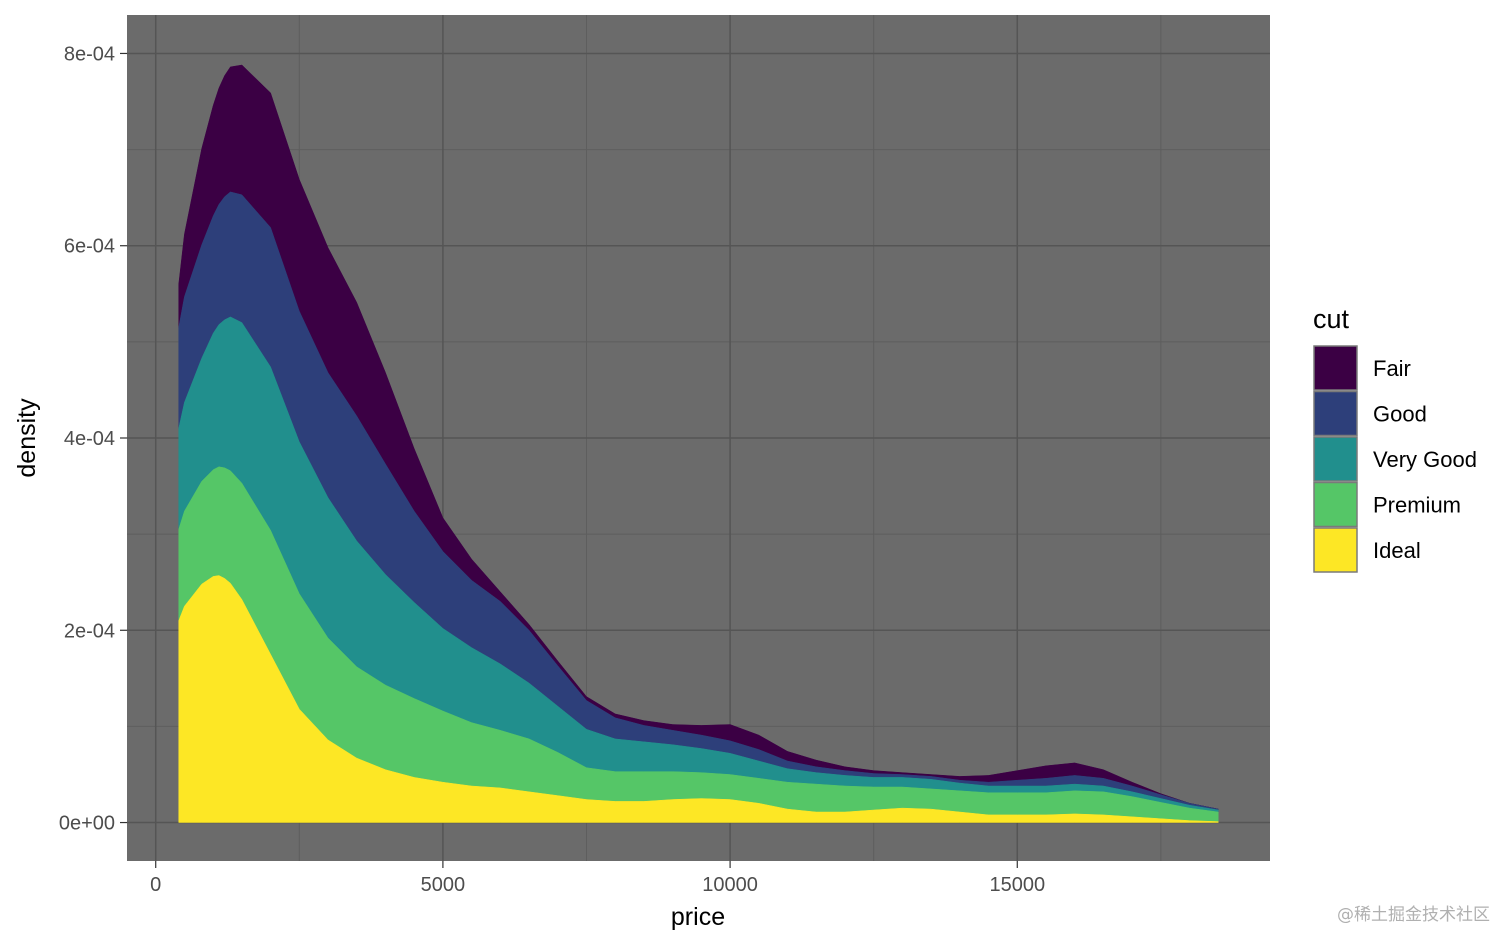 This screenshot has width=1512, height=945. What do you see at coordinates (89, 631) in the screenshot?
I see `y-tick-label: 2e-04` at bounding box center [89, 631].